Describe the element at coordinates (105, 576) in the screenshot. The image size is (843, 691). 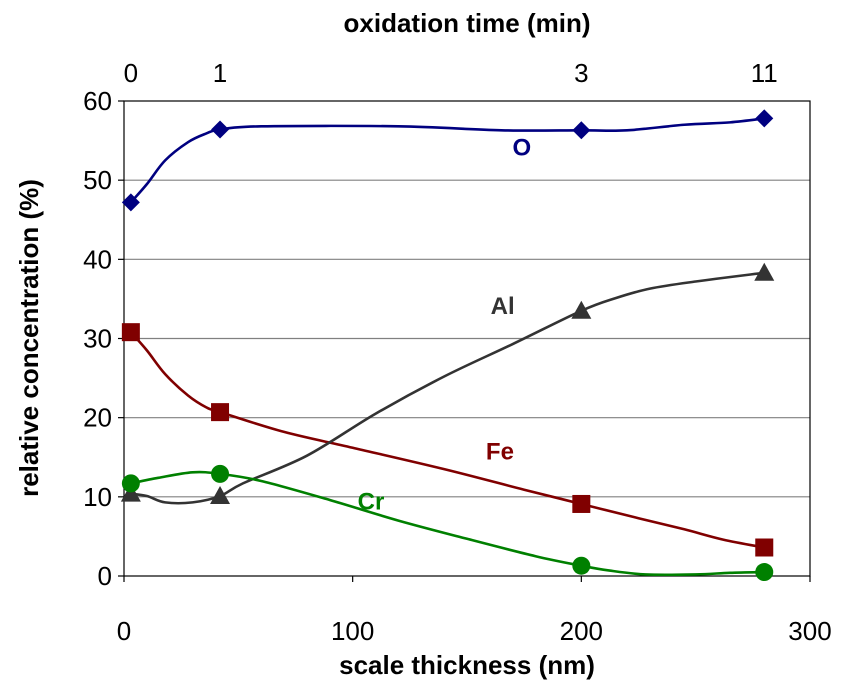
I see `y-tick-label: 0` at that location.